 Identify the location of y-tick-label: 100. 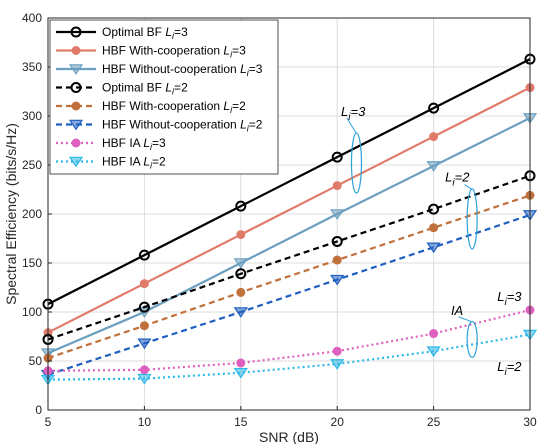
(32, 312).